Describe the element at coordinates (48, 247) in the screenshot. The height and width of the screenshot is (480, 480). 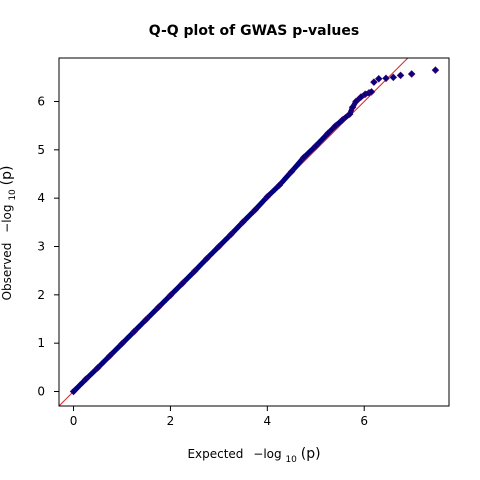
I see `y-axis: 0 1 2 3 4 5 6` at that location.